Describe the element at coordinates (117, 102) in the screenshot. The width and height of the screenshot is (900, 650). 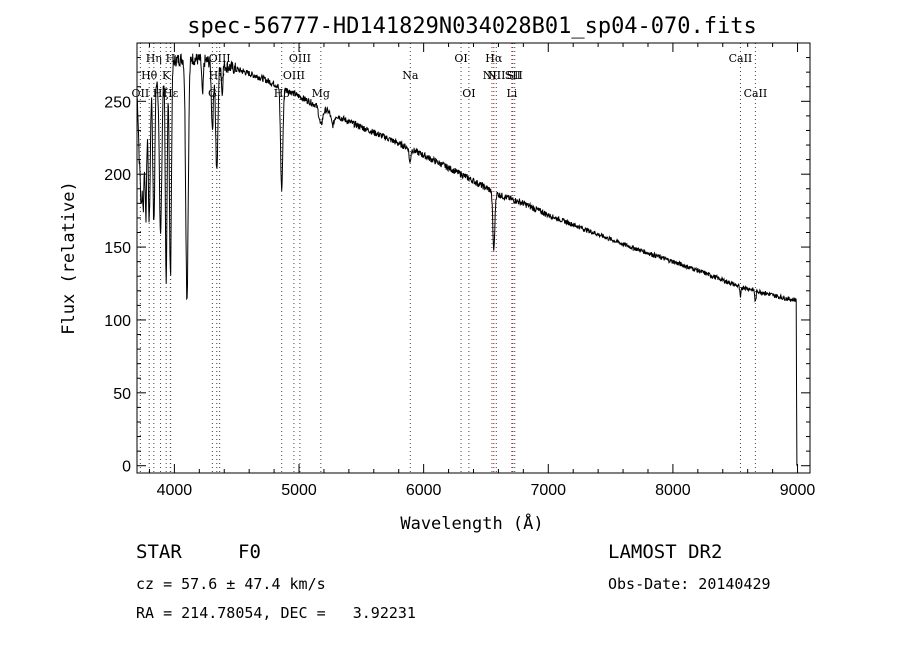
I see `y-tick-label: 250` at that location.